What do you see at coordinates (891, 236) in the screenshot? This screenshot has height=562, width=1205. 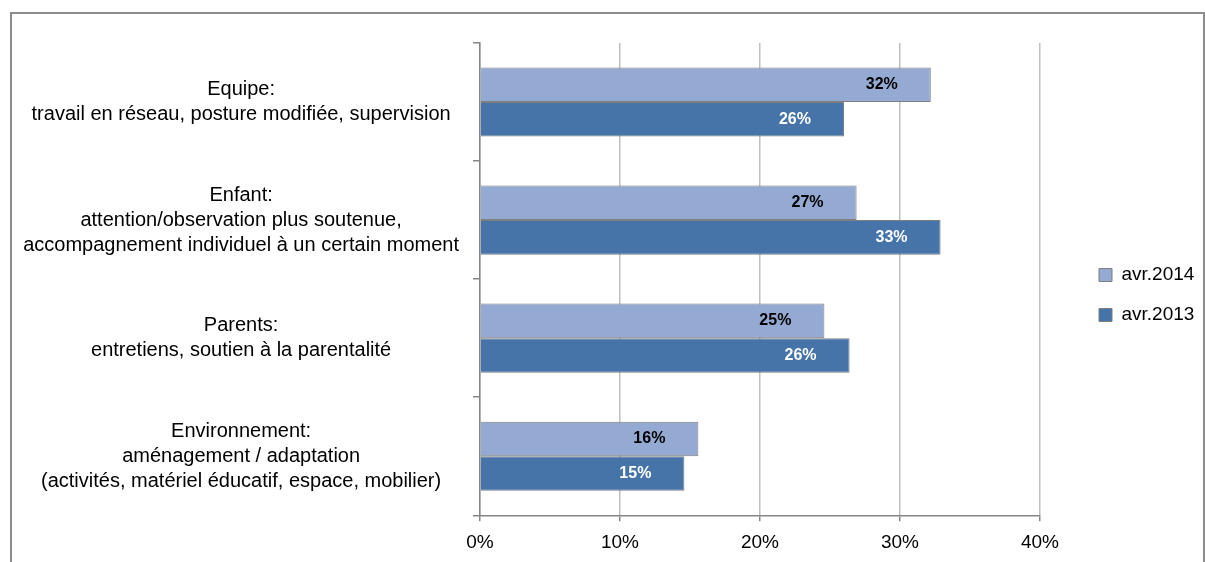 I see `data-label: 33%` at bounding box center [891, 236].